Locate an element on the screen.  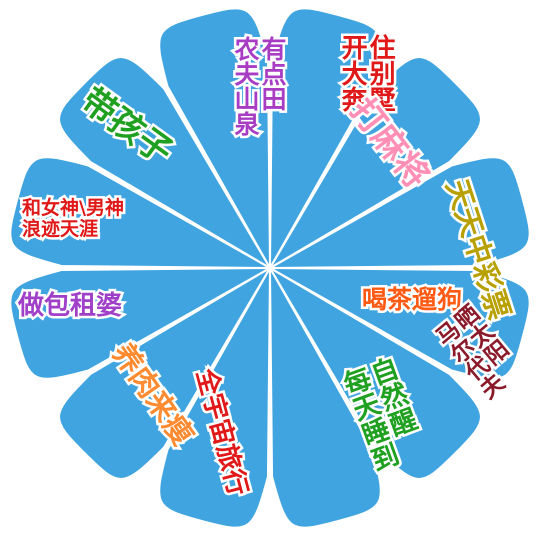
petal-label-landlady: 做包租婆 is located at coordinates (69, 305).